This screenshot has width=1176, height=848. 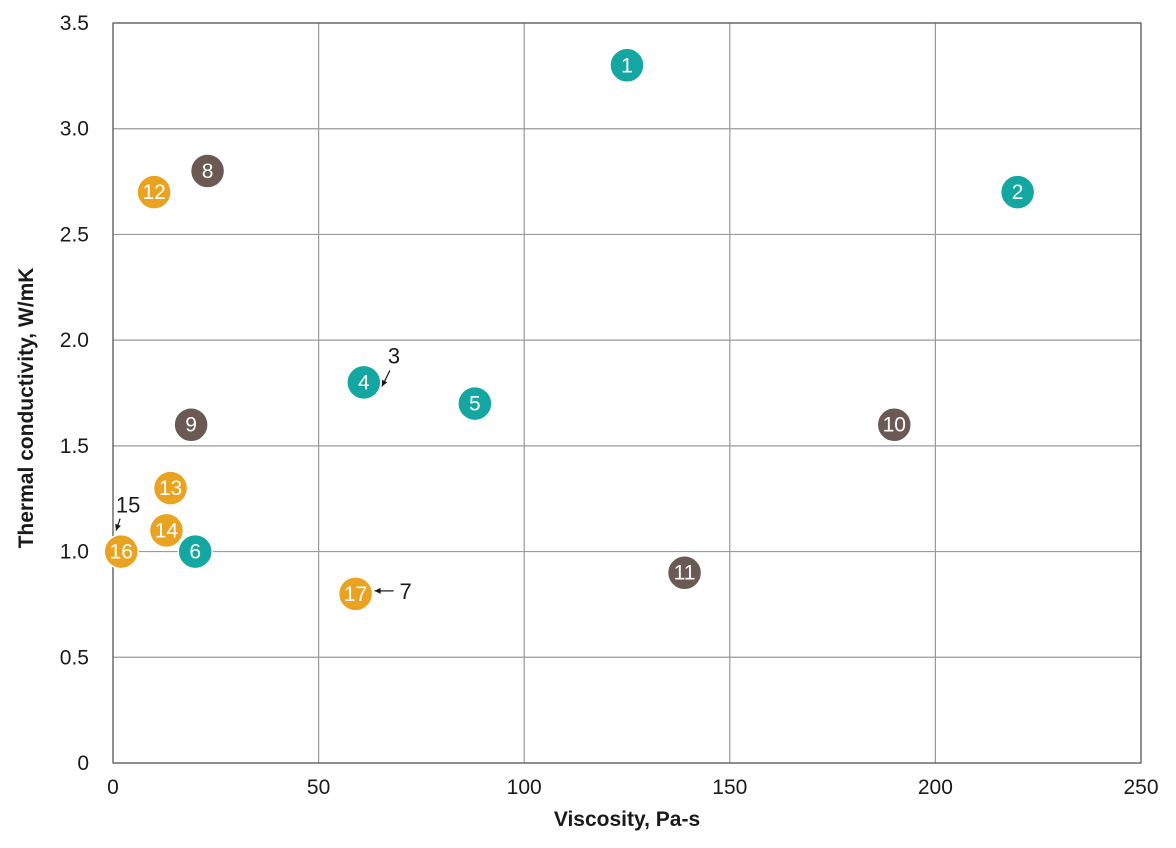 I want to click on data-point-12: 12, so click(x=154, y=192).